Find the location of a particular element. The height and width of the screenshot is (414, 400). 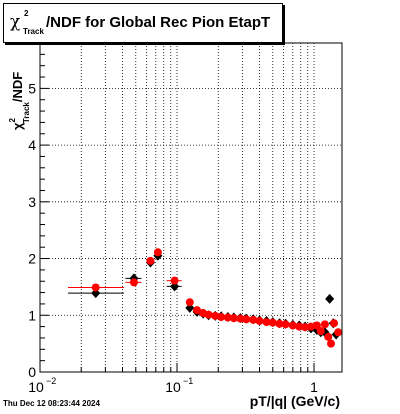

y-tick-label: 3 is located at coordinates (32, 202).